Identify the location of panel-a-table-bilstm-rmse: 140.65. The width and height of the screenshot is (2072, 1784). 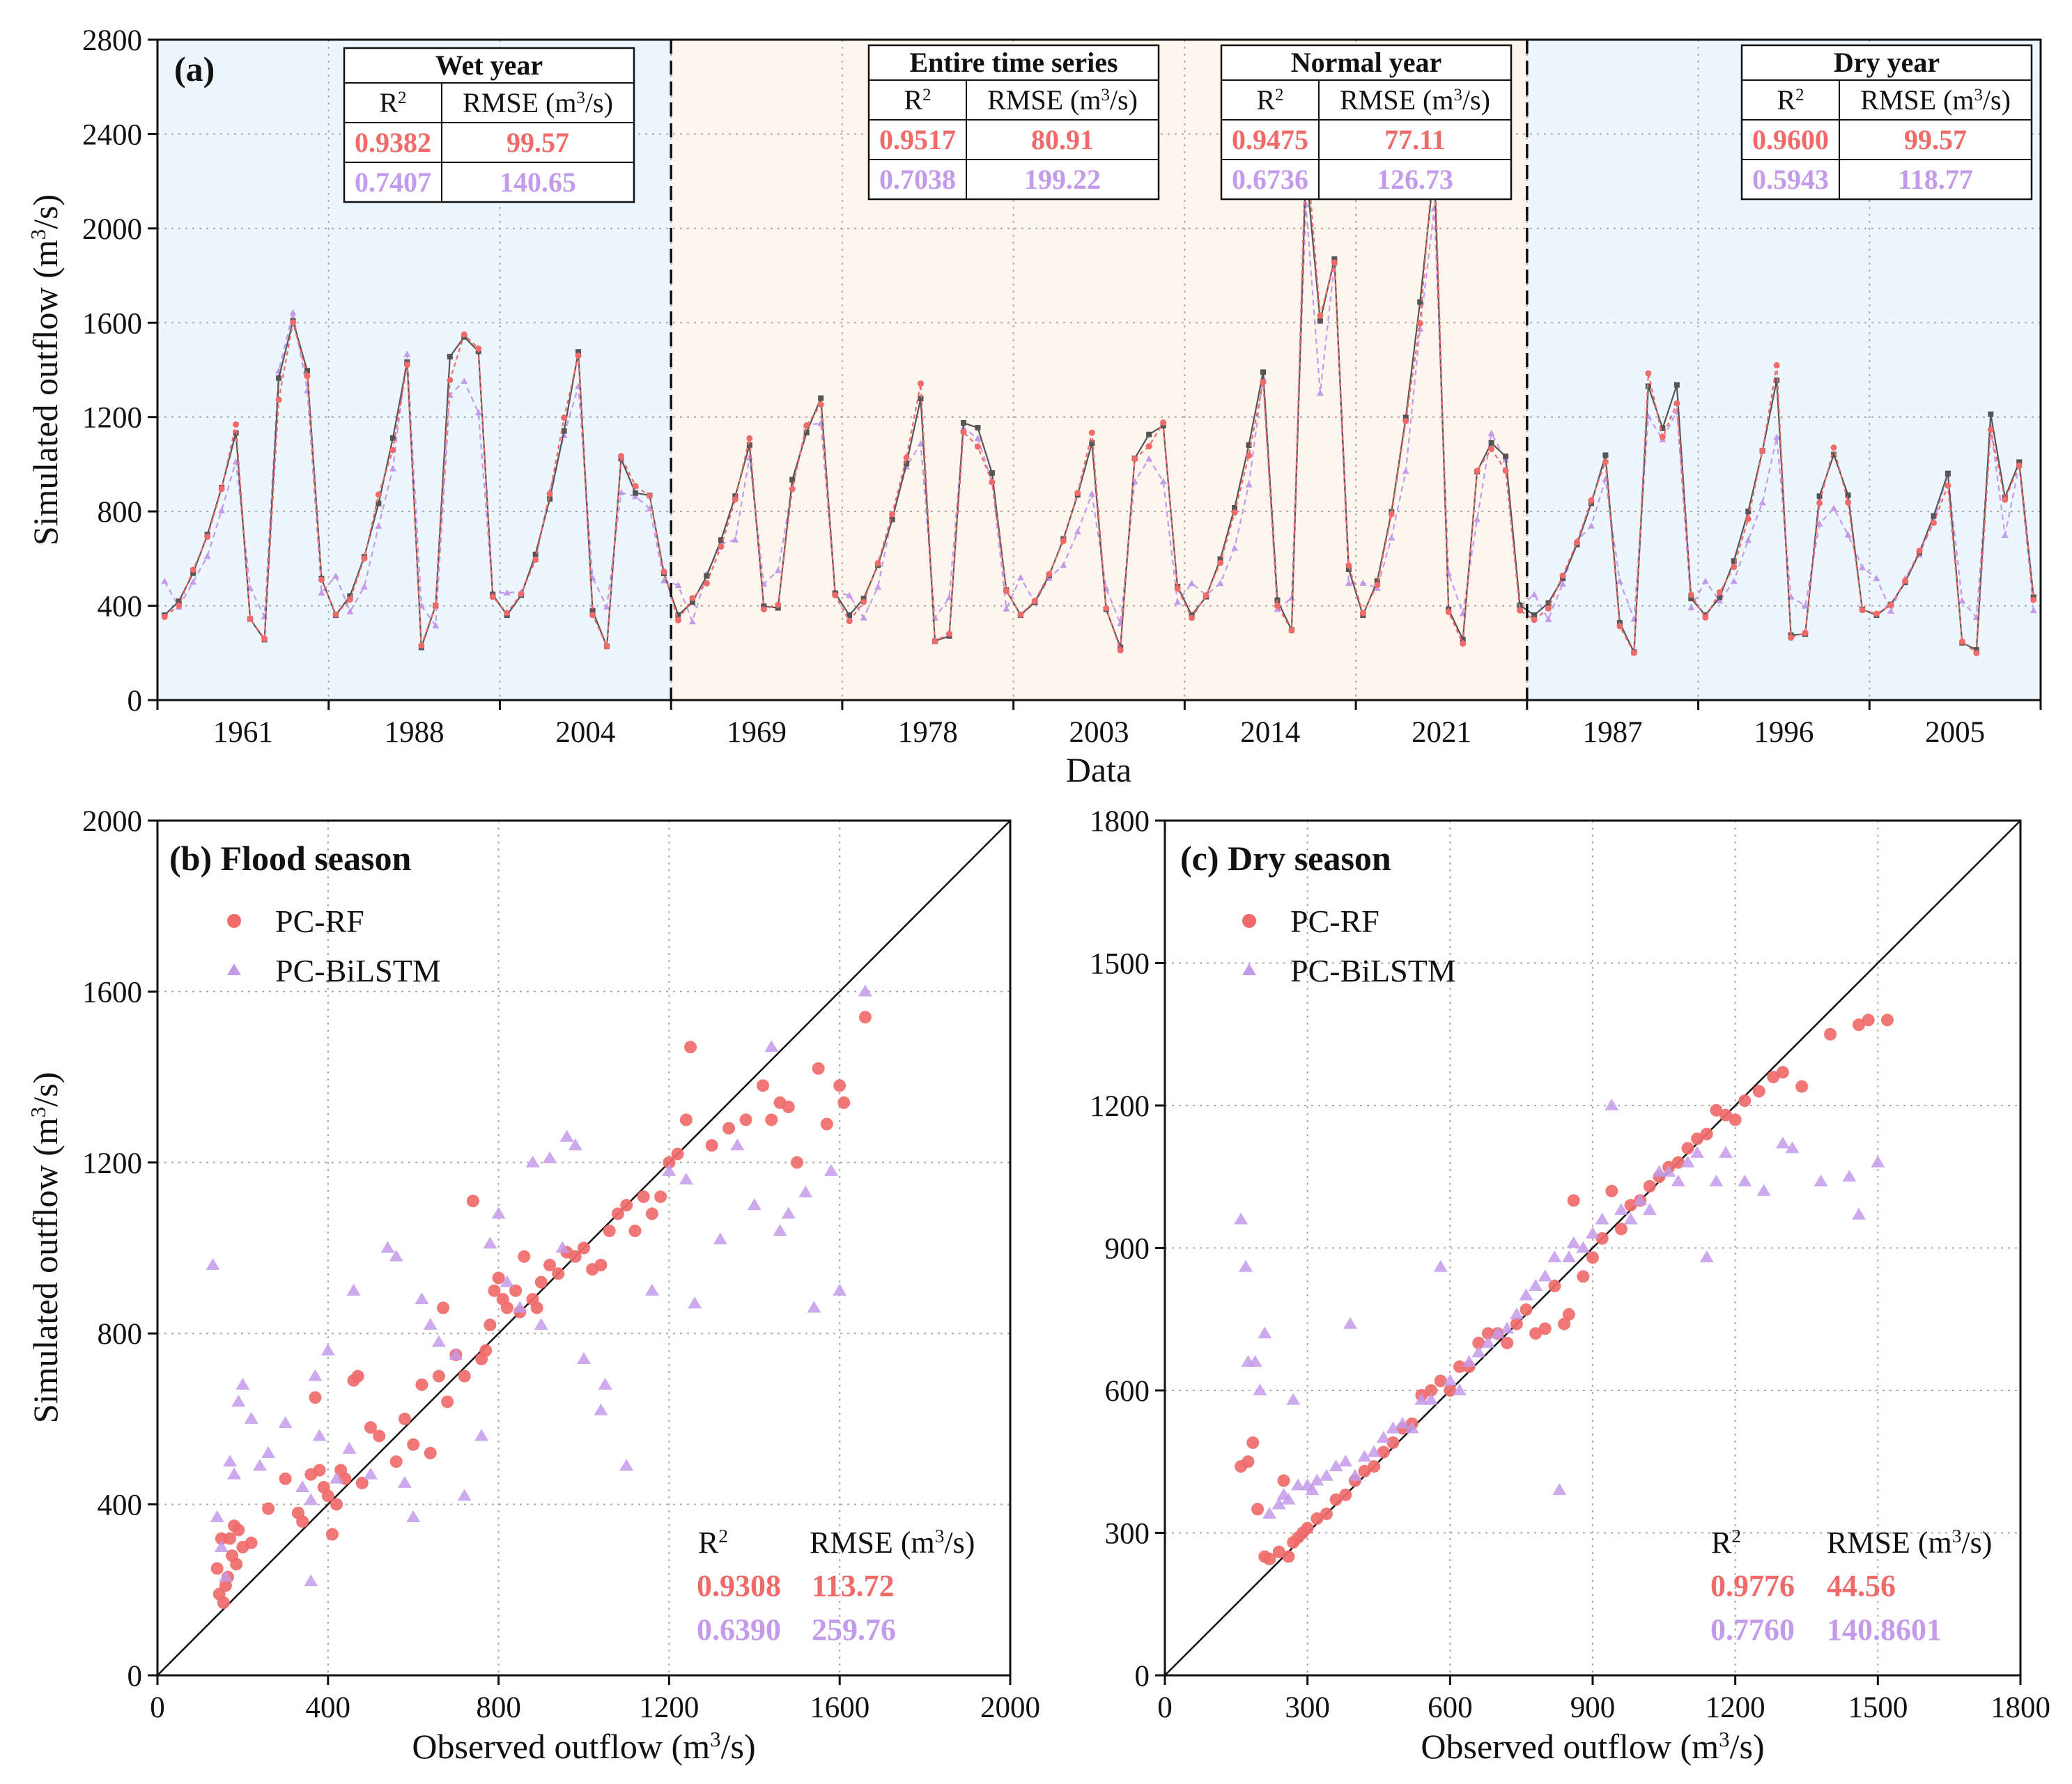
(538, 182).